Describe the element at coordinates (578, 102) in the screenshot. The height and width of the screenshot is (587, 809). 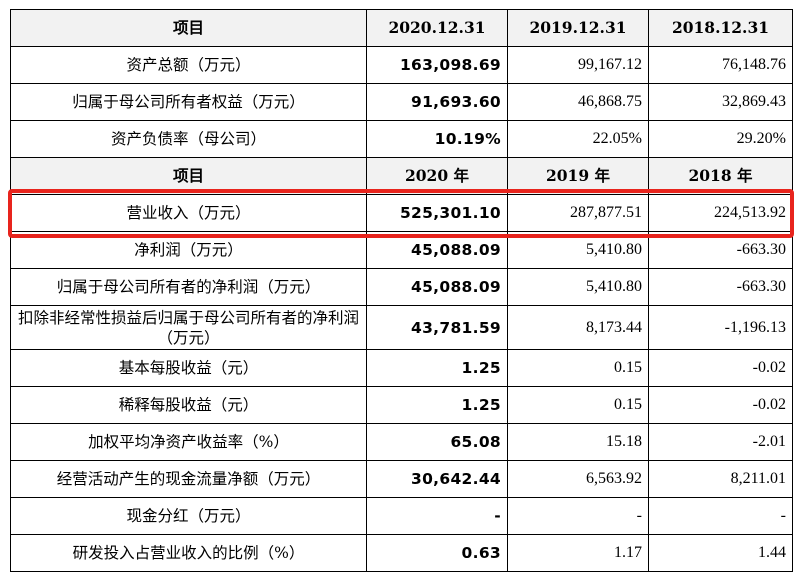
I see `value-2019: 46,868.75` at that location.